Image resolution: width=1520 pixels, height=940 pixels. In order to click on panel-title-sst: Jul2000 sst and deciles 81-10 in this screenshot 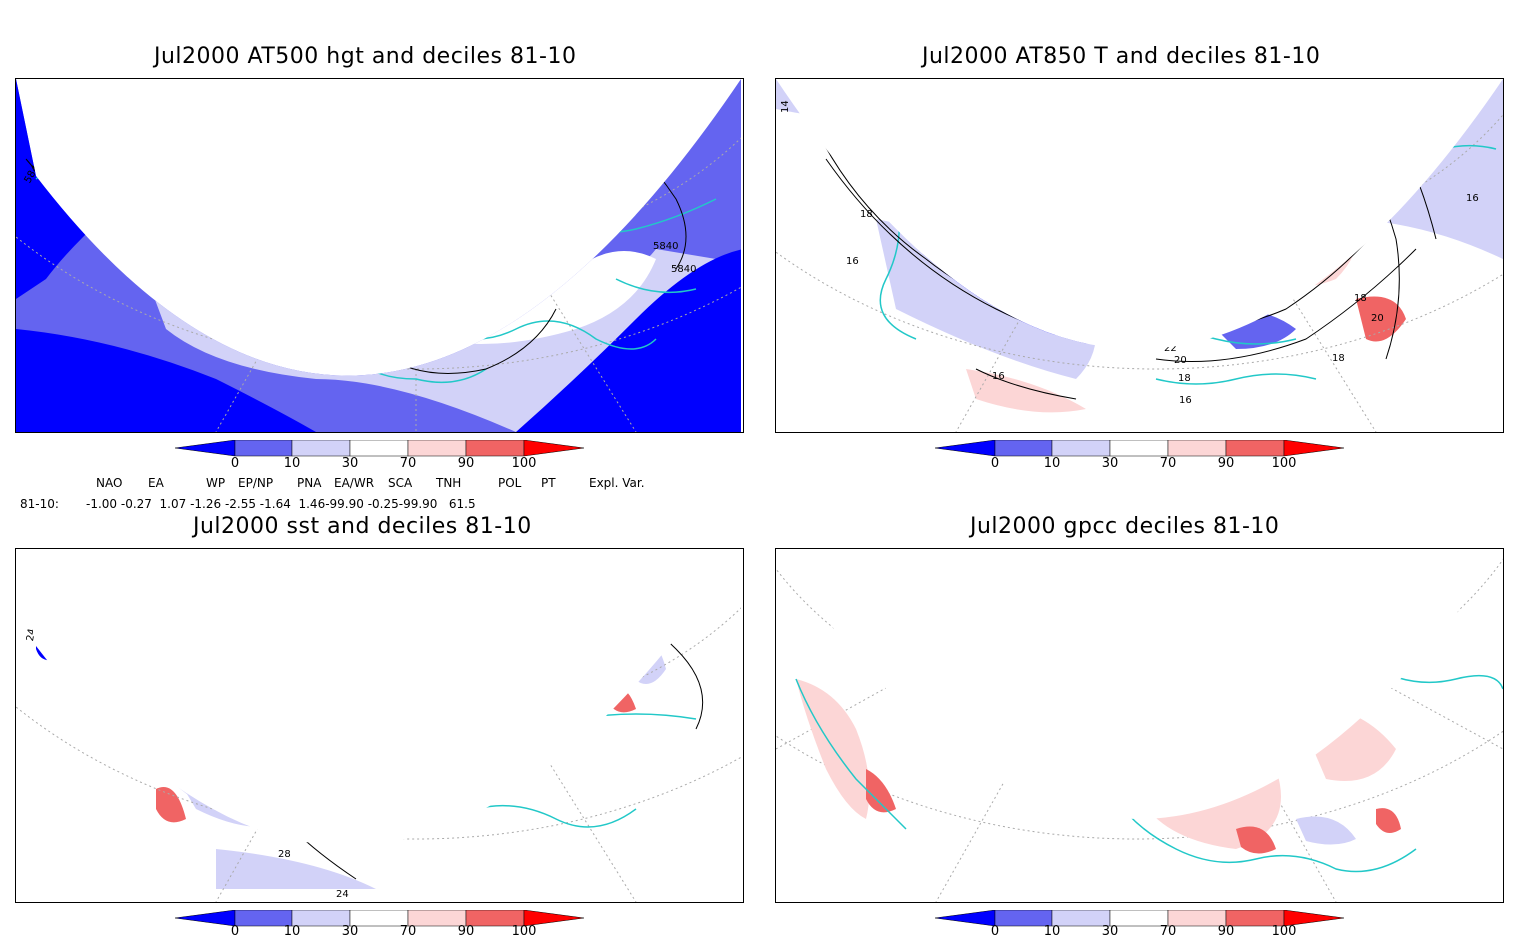, I will do `click(362, 526)`.